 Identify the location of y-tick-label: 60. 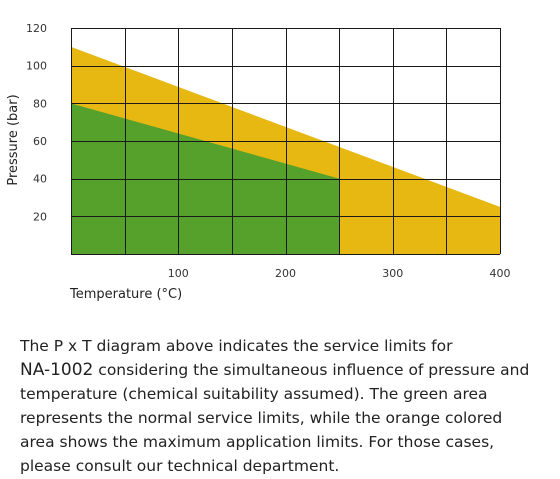
(40, 141).